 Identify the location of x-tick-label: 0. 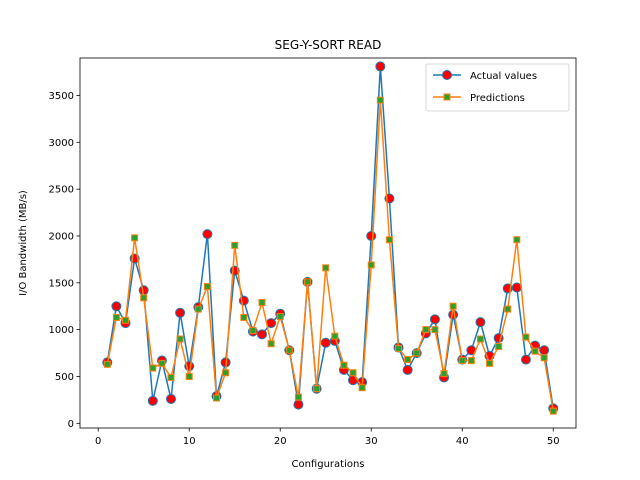
(98, 441).